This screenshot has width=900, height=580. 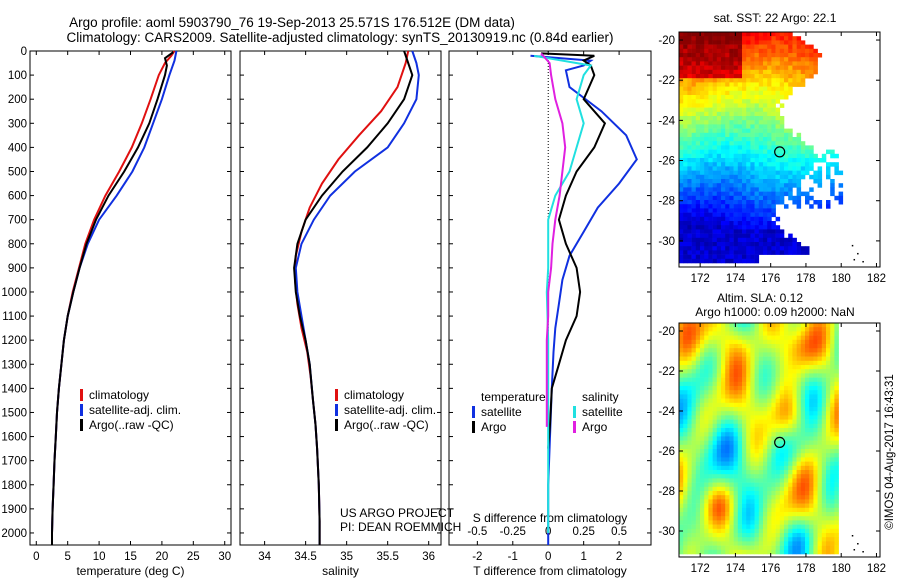 What do you see at coordinates (779, 440) in the screenshot?
I see `map-frame` at bounding box center [779, 440].